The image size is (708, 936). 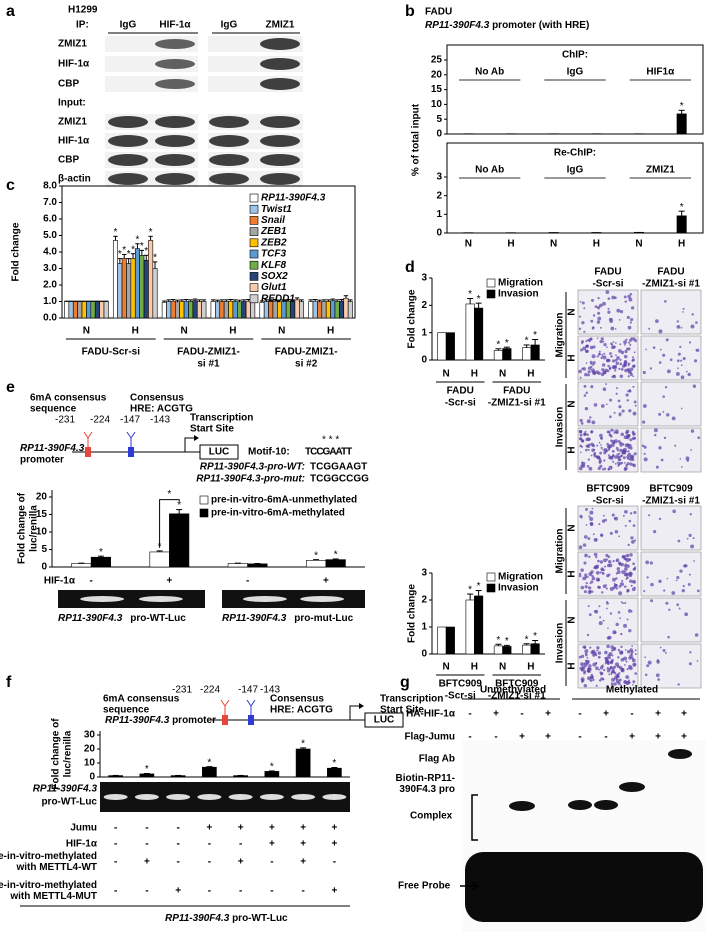 What do you see at coordinates (518, 588) in the screenshot?
I see `legend-label: Invasion` at bounding box center [518, 588].